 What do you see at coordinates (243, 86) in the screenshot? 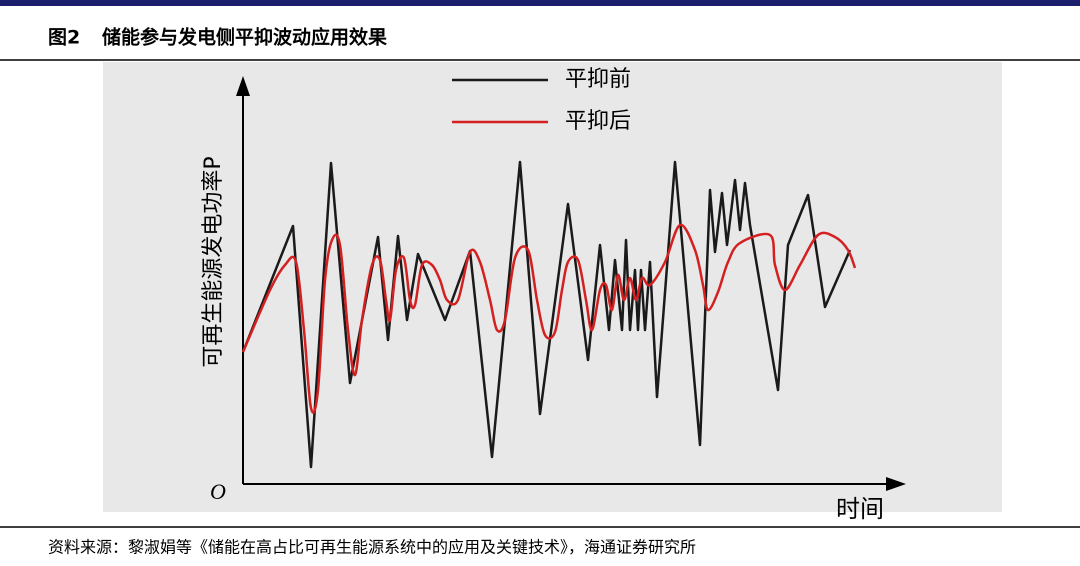
I see `y-axis-arrow` at bounding box center [243, 86].